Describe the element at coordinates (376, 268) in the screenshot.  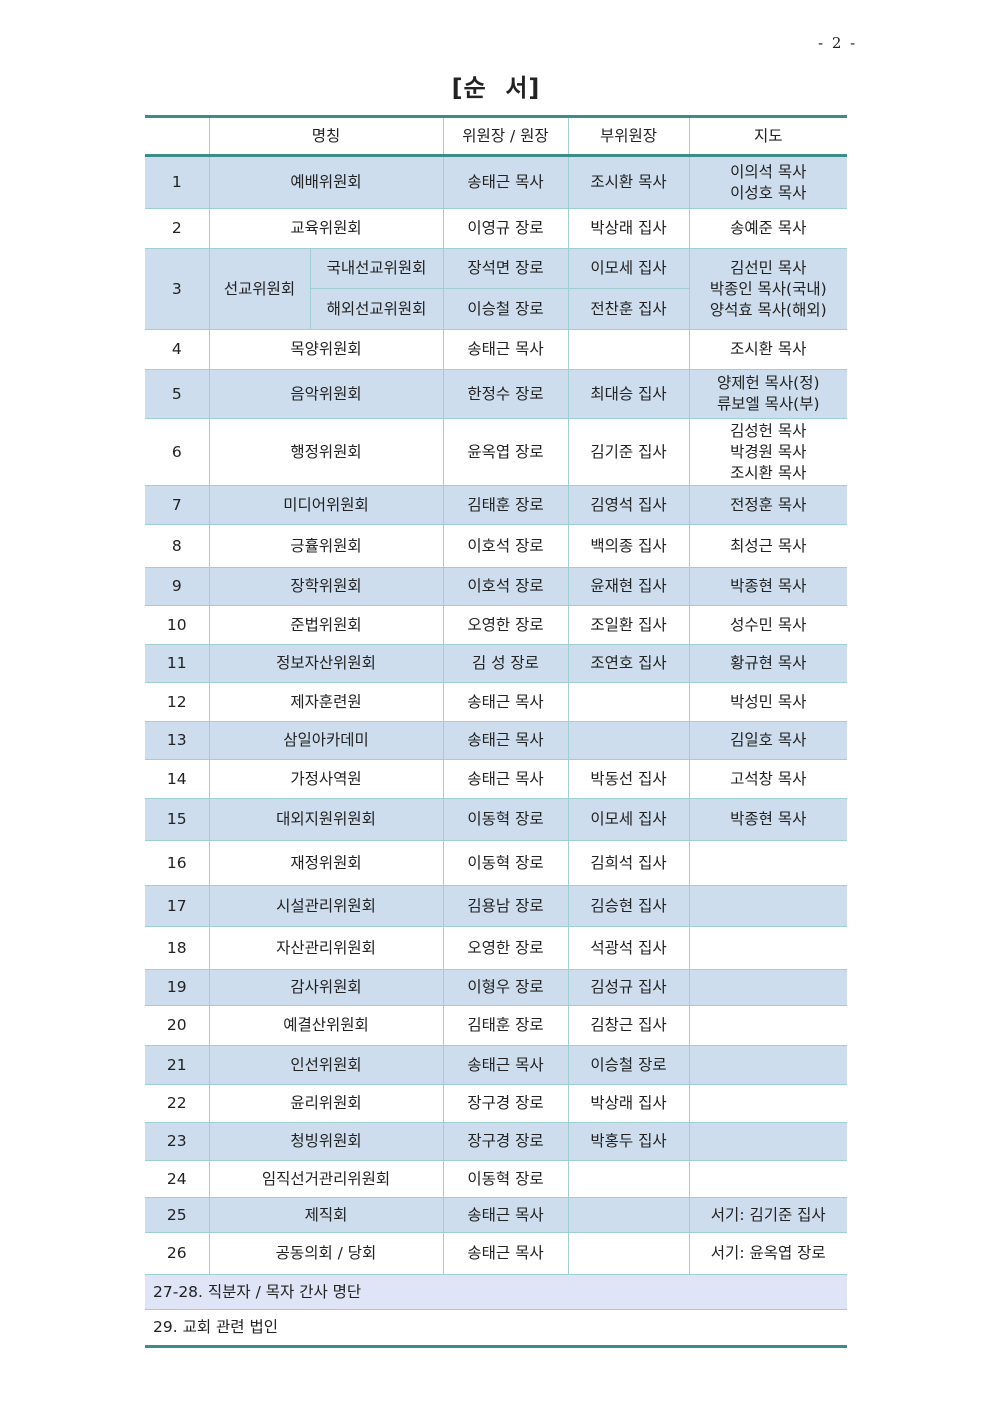
I see `subcommittee-name: 국내선교위원회` at that location.